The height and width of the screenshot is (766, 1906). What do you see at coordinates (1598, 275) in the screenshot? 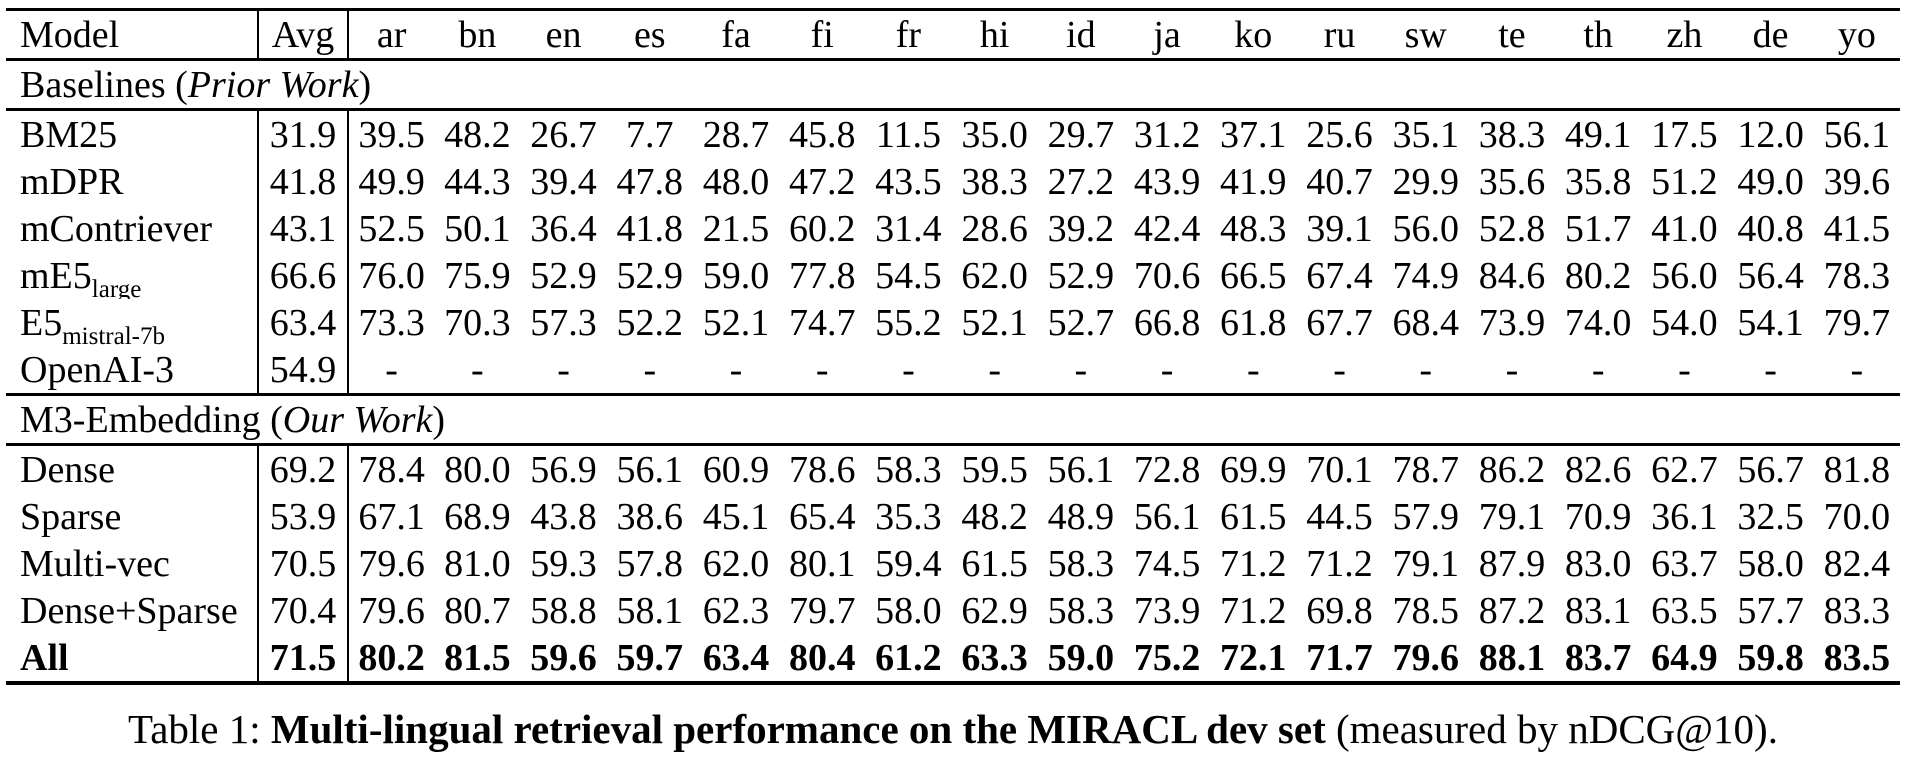
I see `value-cell-th: 80.2` at bounding box center [1598, 275].